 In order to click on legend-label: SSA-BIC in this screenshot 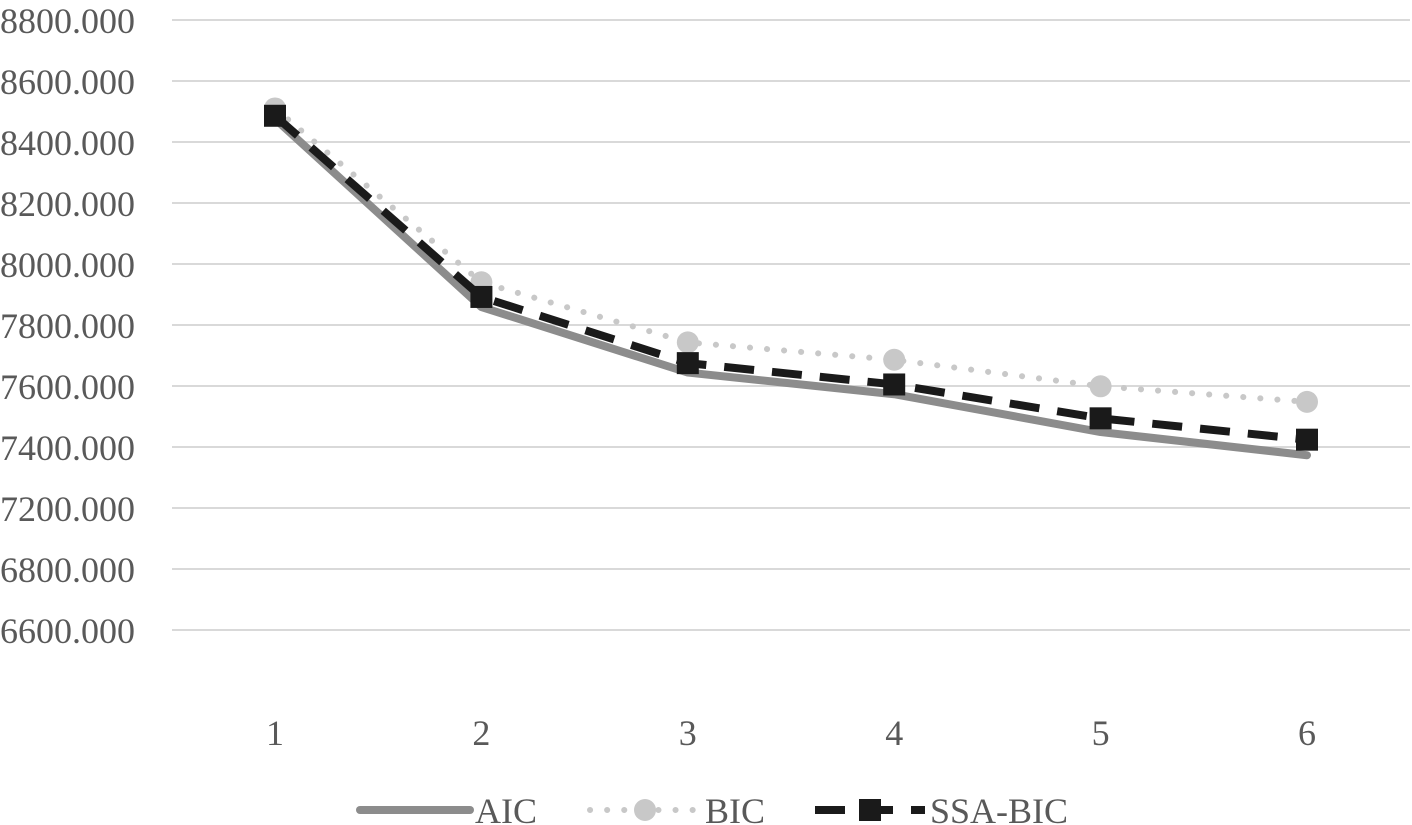, I will do `click(999, 808)`.